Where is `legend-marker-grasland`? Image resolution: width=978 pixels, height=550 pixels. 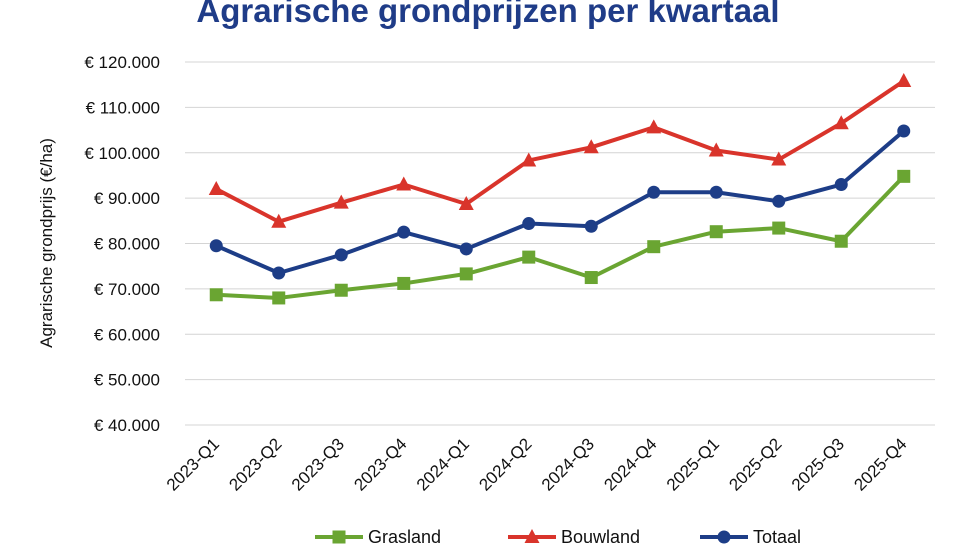 legend-marker-grasland is located at coordinates (339, 537).